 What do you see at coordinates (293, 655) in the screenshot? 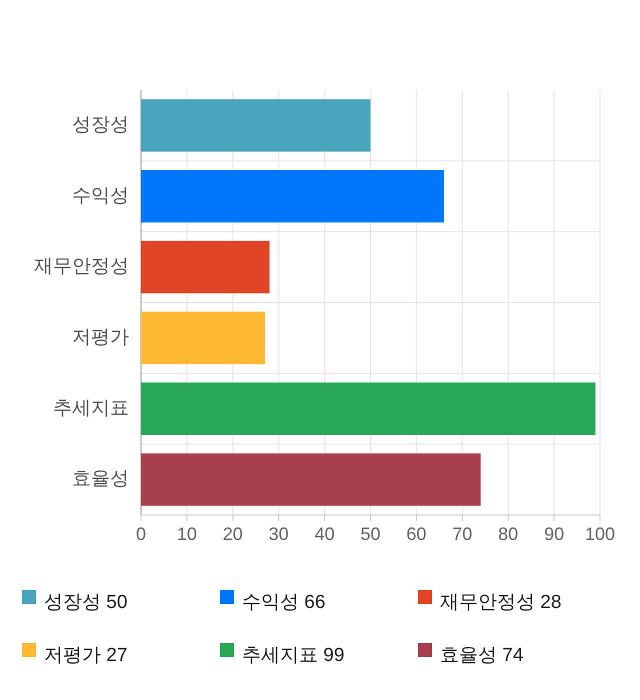
I see `legend-label: 추세지표 99` at bounding box center [293, 655].